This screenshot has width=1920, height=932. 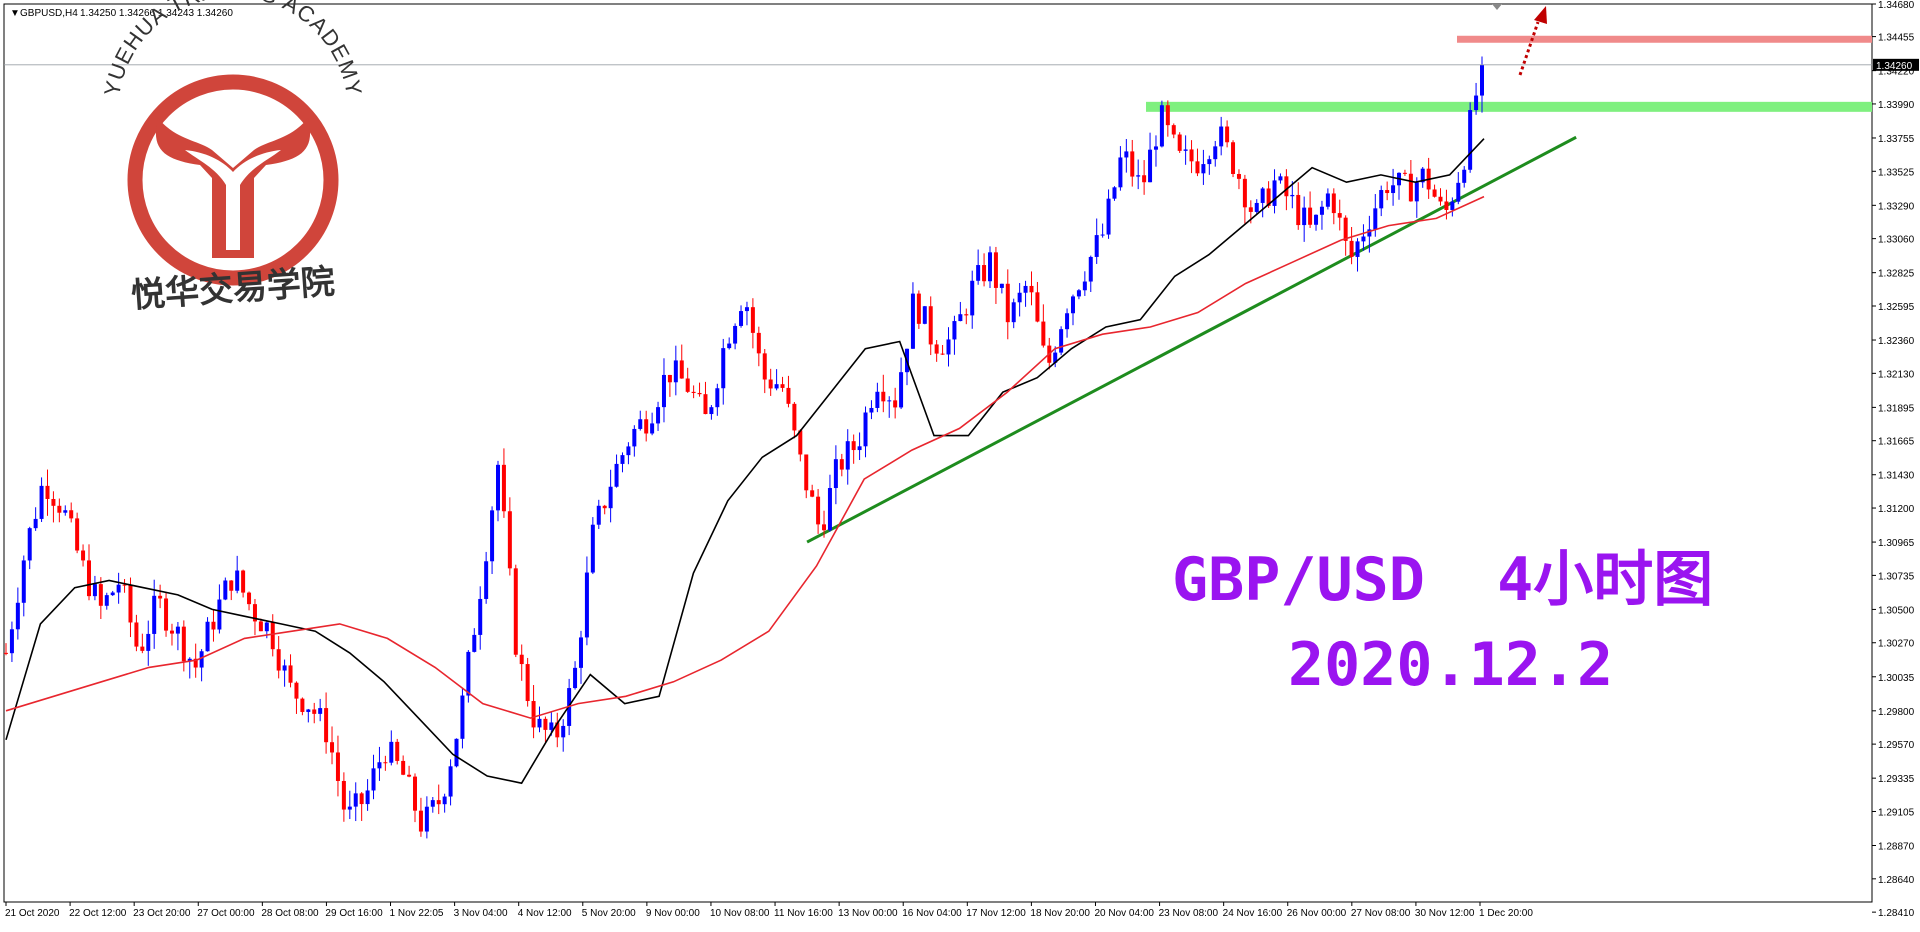 What do you see at coordinates (1896, 712) in the screenshot?
I see `y-tick-label: 1.29800` at bounding box center [1896, 712].